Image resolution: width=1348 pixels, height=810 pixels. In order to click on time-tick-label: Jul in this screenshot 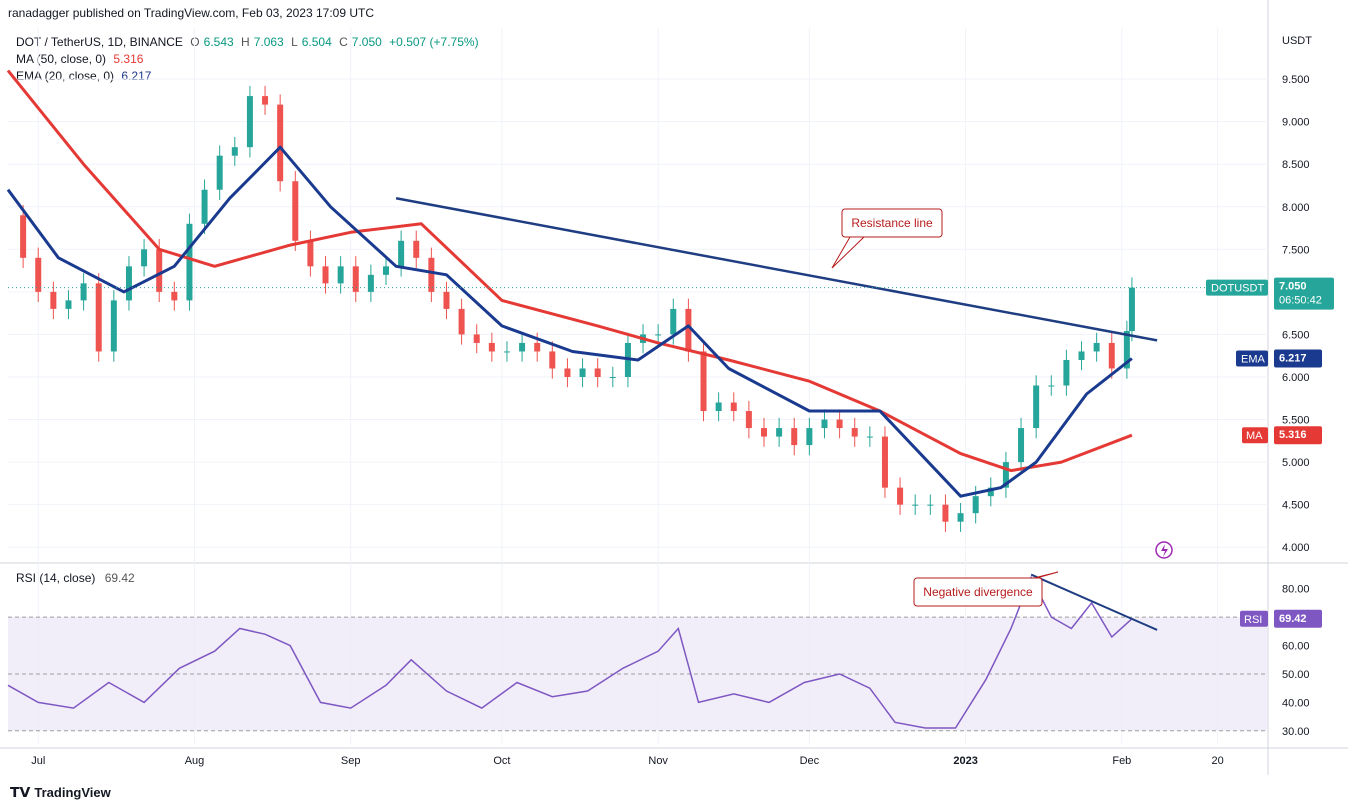, I will do `click(38, 761)`.